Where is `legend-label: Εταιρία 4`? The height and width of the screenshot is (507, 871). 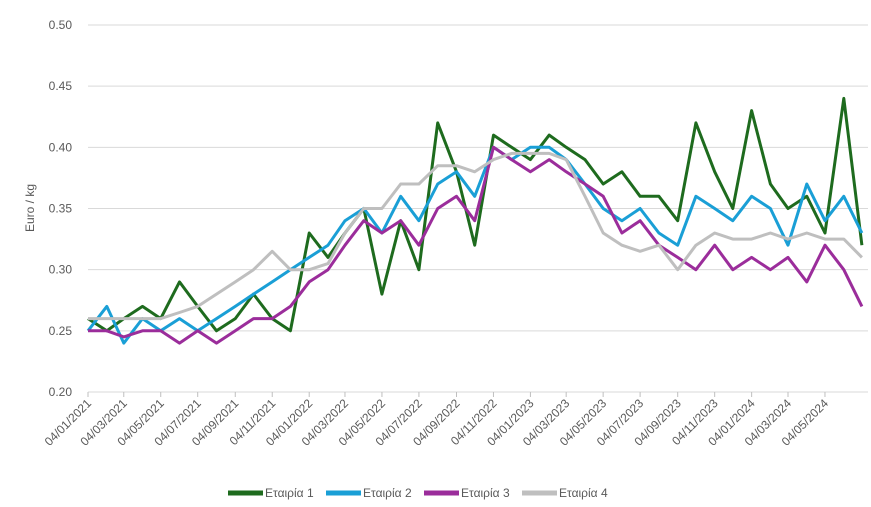 legend-label: Εταιρία 4 is located at coordinates (583, 493).